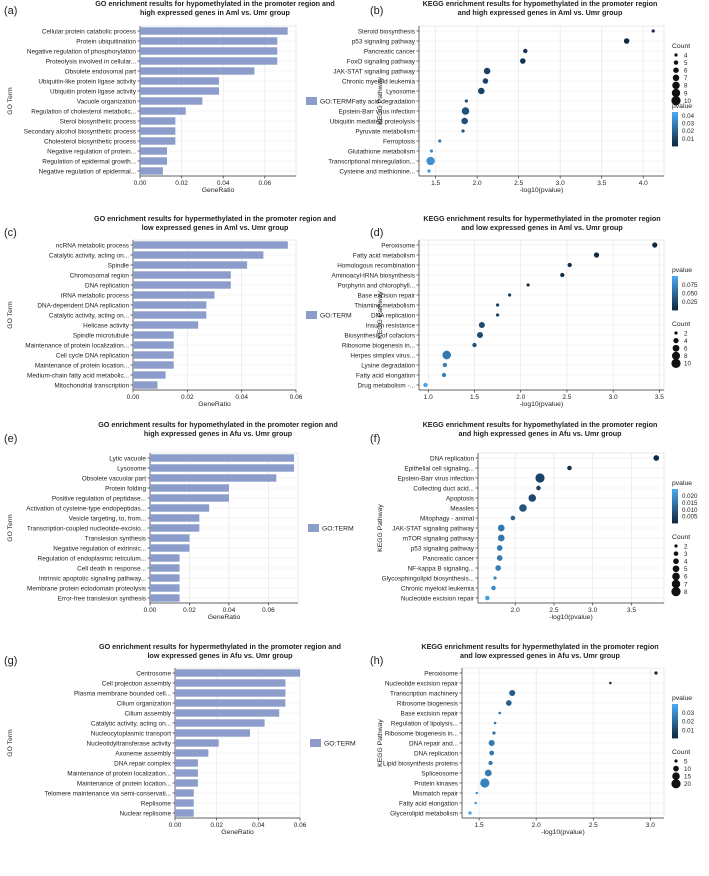 The height and width of the screenshot is (876, 709). What do you see at coordinates (296, 397) in the screenshot?
I see `x-tick-label: 0.06` at bounding box center [296, 397].